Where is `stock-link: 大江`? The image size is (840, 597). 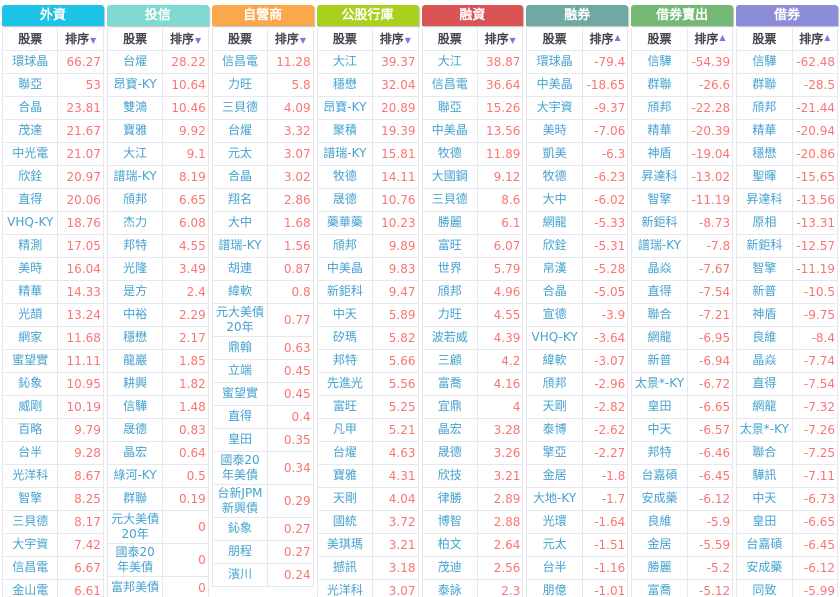 stock-link: 大江 is located at coordinates (449, 61).